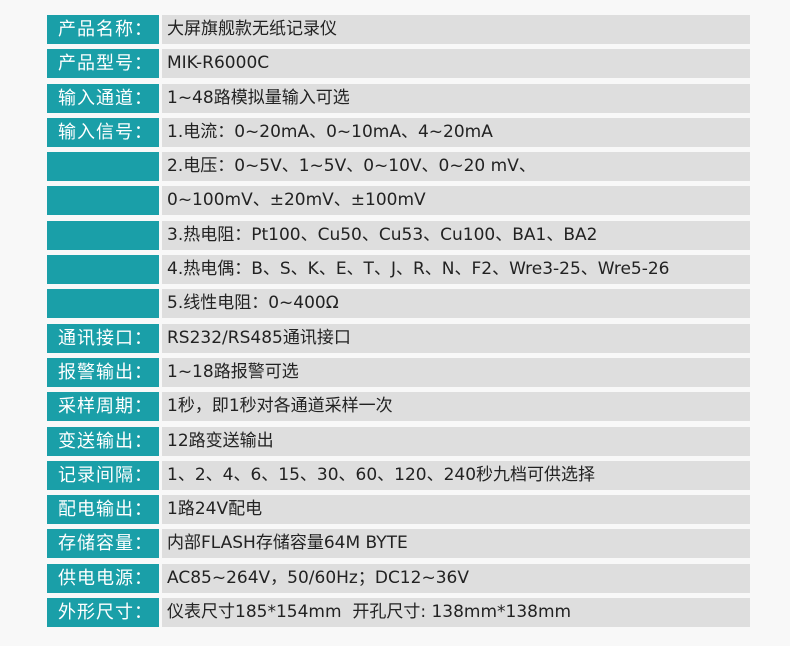 This screenshot has height=646, width=790. What do you see at coordinates (103, 544) in the screenshot?
I see `spec-label: 存储容量：` at bounding box center [103, 544].